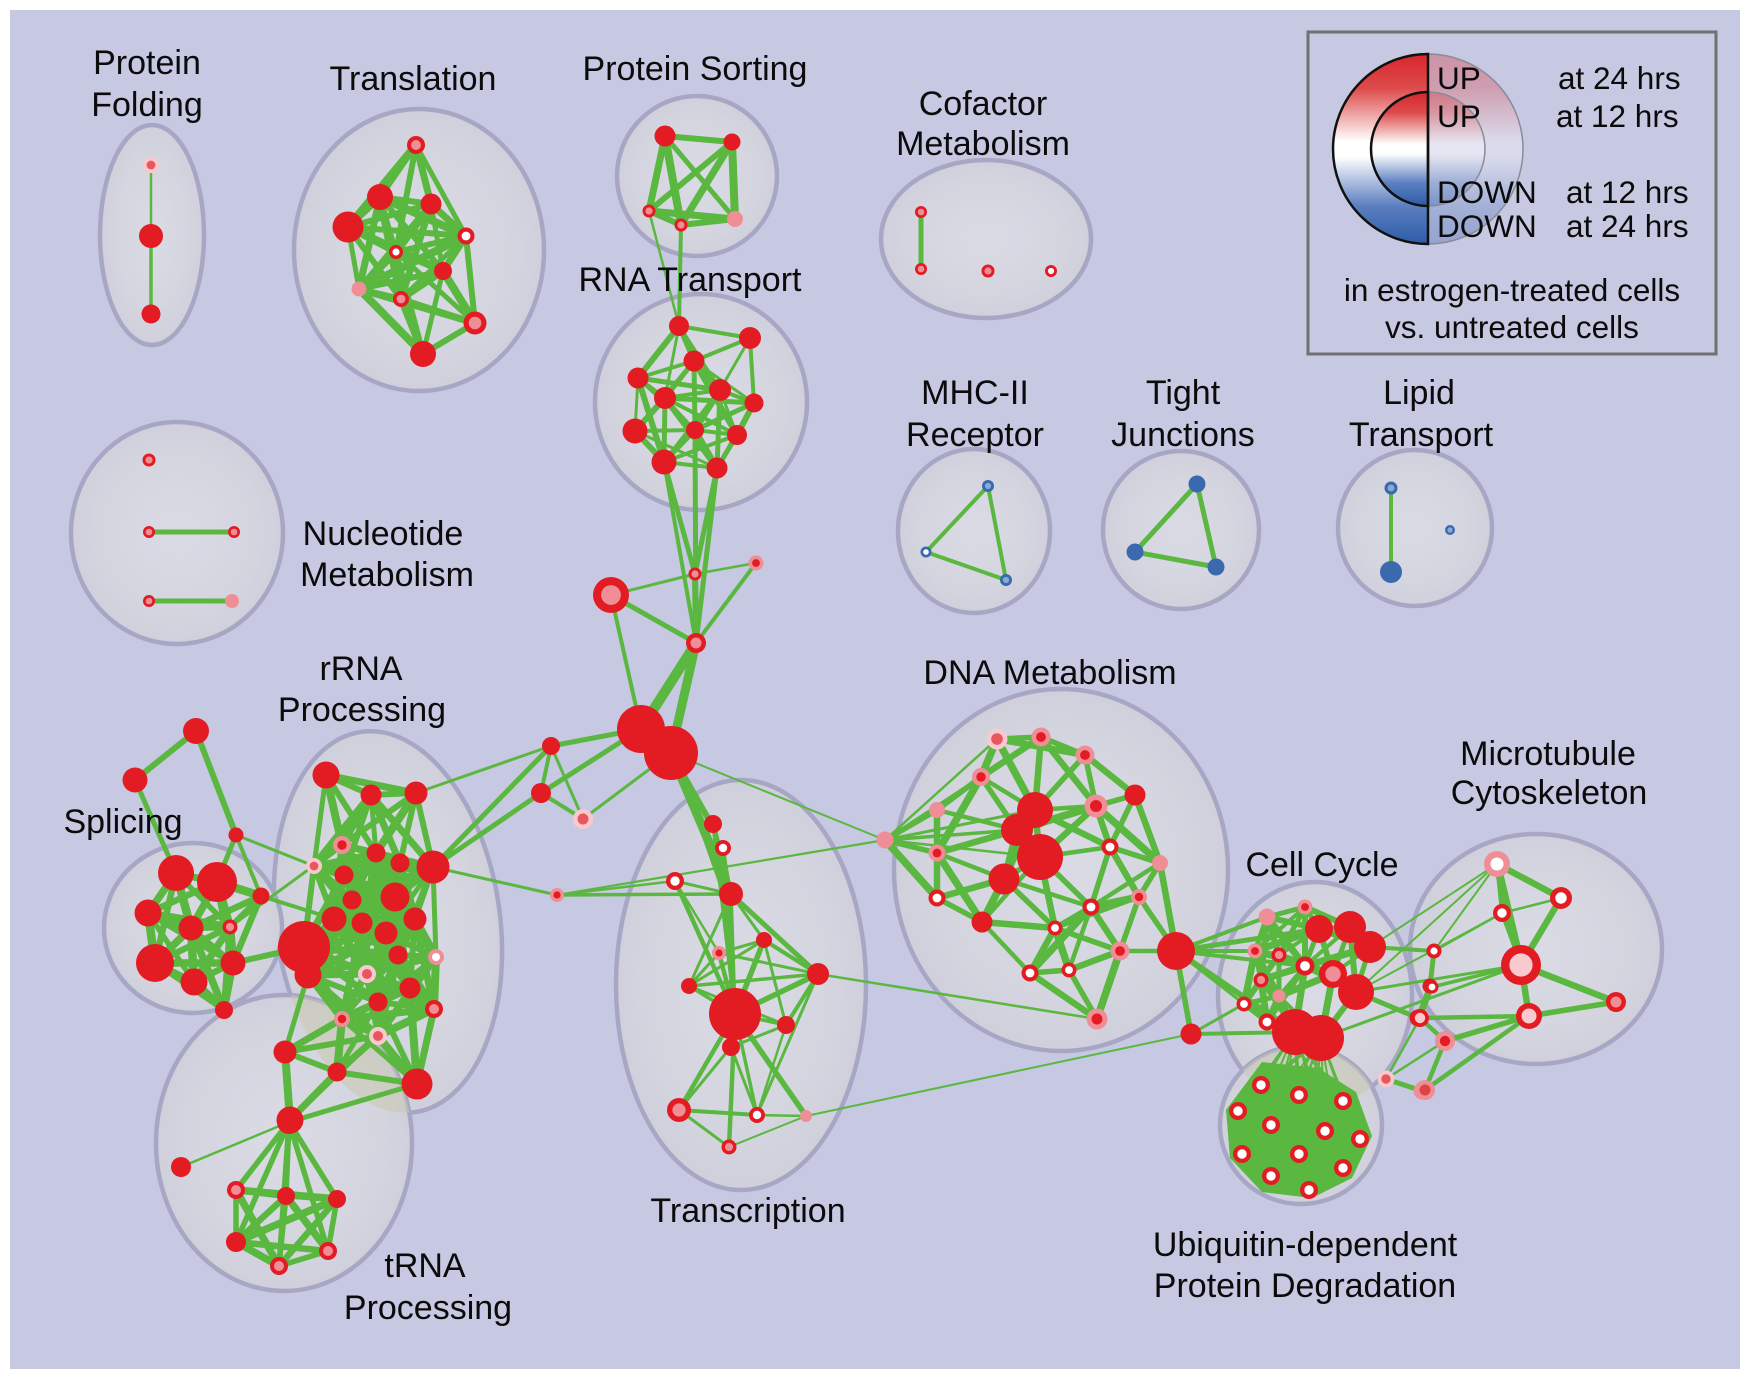 This screenshot has height=1381, width=1750. What do you see at coordinates (147, 63) in the screenshot?
I see `svg-text: Protein` at bounding box center [147, 63].